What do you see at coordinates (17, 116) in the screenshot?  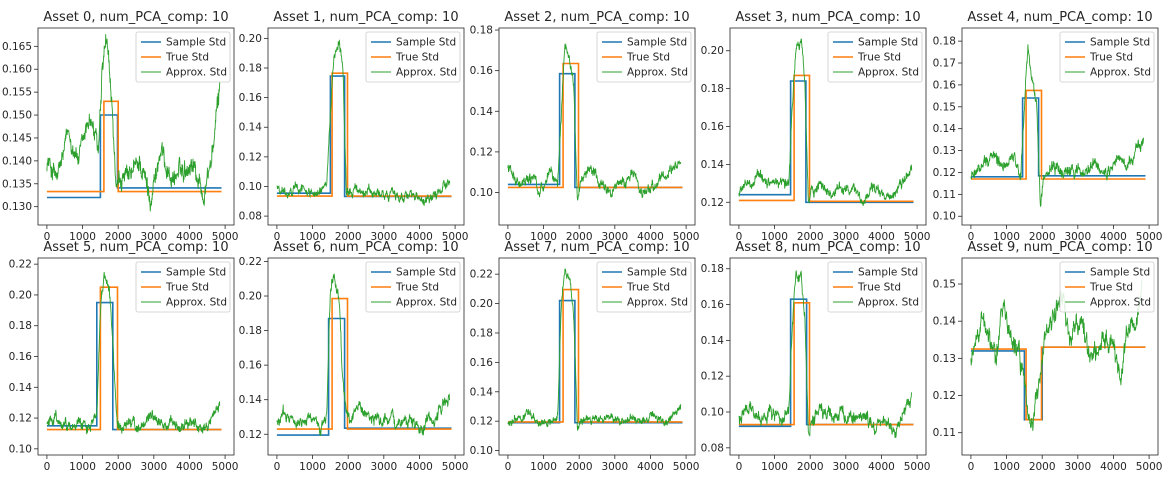 I see `y-tick-label: 0.150` at bounding box center [17, 116].